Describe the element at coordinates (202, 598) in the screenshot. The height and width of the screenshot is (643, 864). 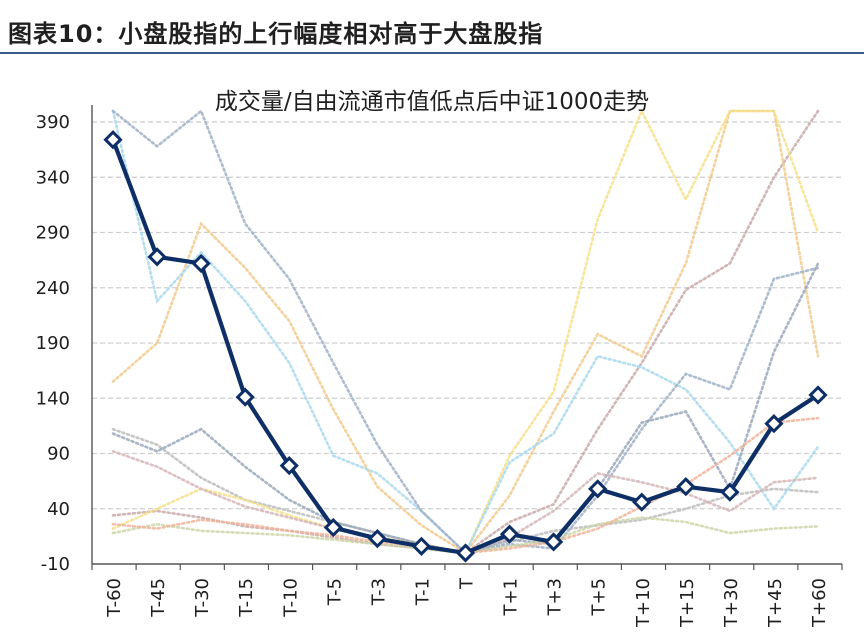
I see `x-tick-label: T-30` at that location.